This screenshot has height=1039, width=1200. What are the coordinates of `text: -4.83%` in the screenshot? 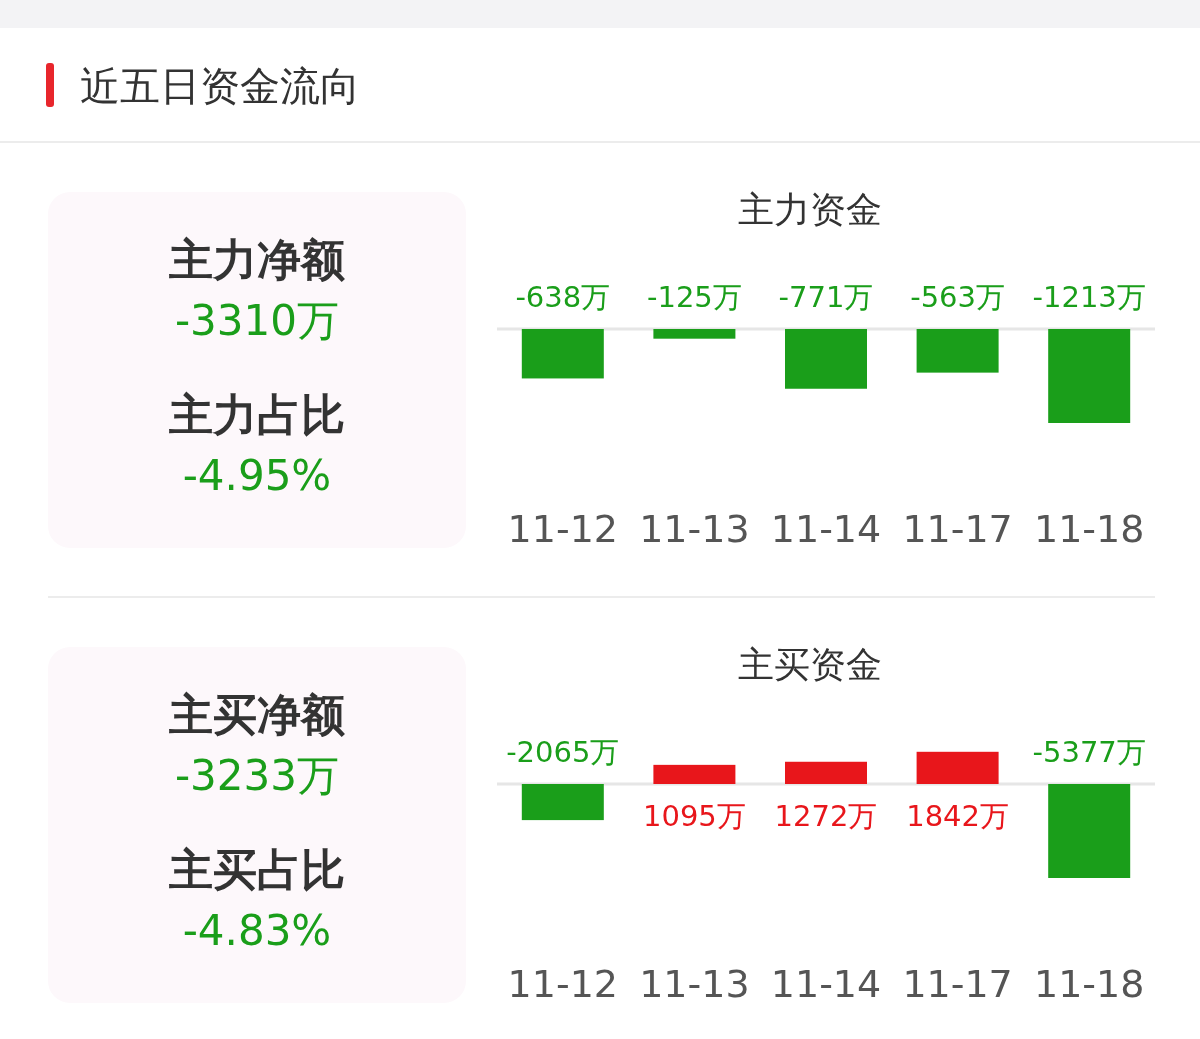 It's located at (257, 930).